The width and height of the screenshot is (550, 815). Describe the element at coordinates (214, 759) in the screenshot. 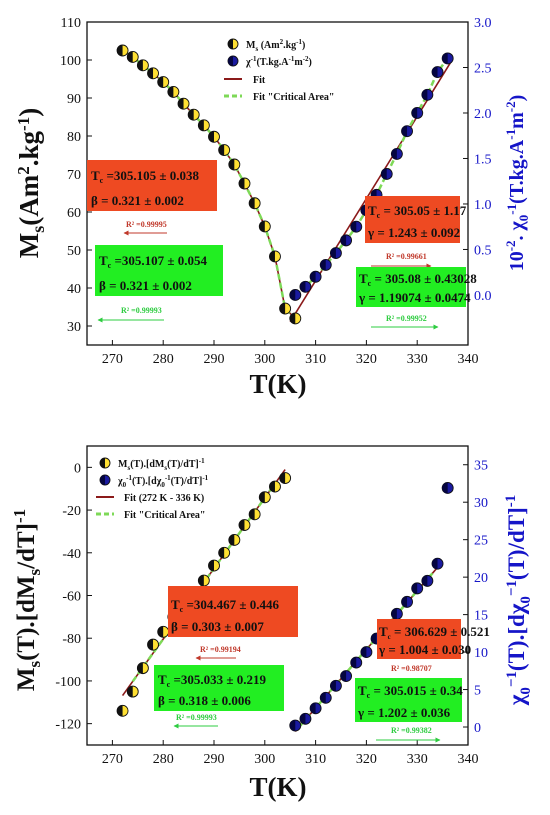

I see `x-tick-label: 290` at that location.